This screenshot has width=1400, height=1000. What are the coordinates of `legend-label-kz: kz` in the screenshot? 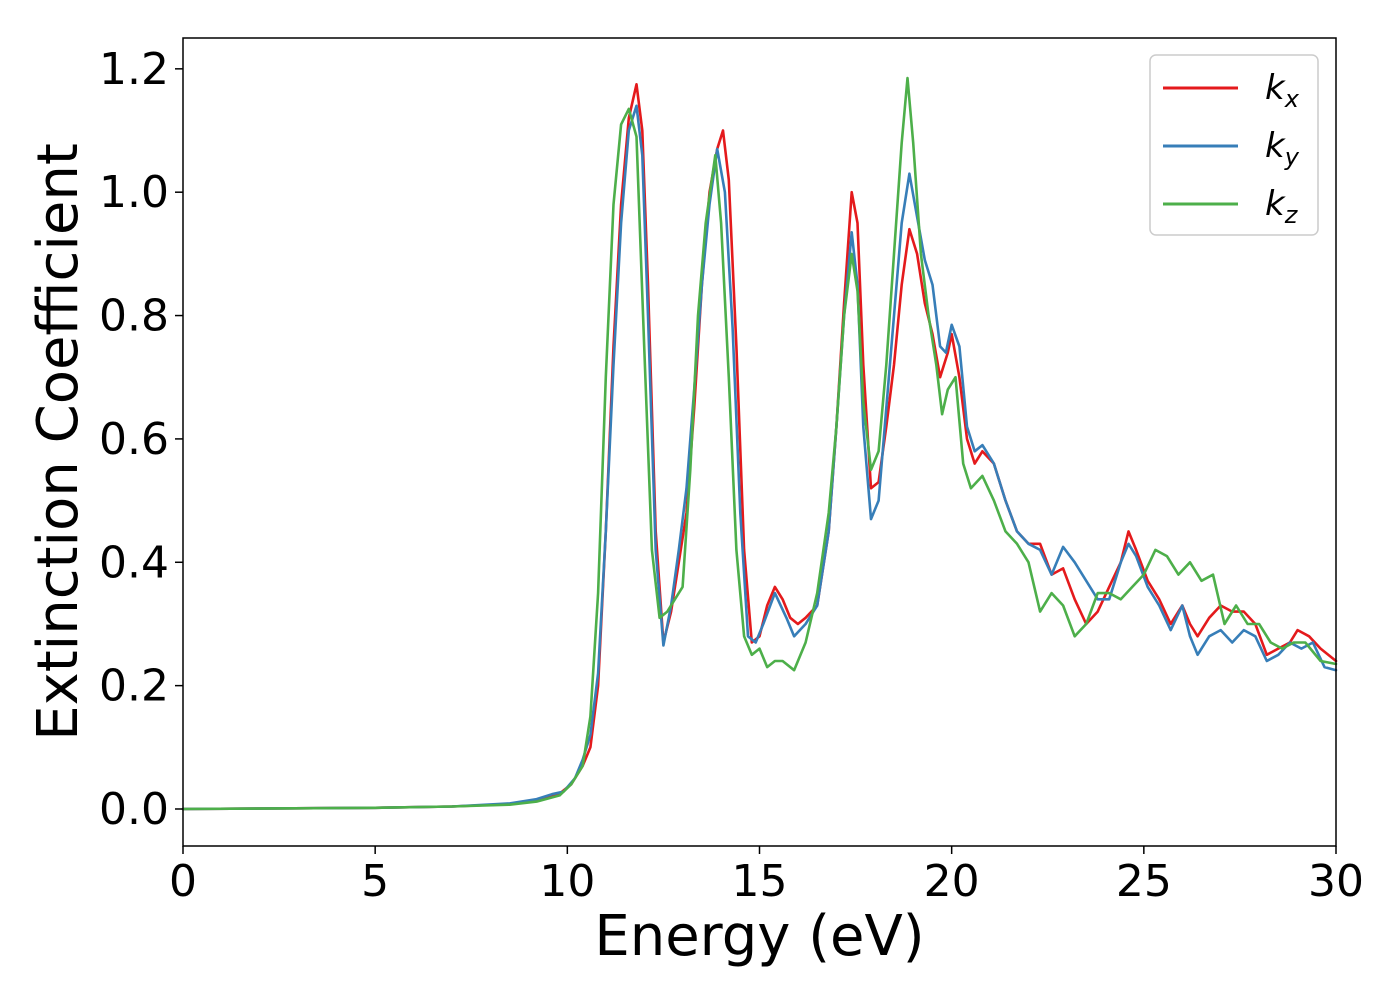 It's located at (1282, 206).